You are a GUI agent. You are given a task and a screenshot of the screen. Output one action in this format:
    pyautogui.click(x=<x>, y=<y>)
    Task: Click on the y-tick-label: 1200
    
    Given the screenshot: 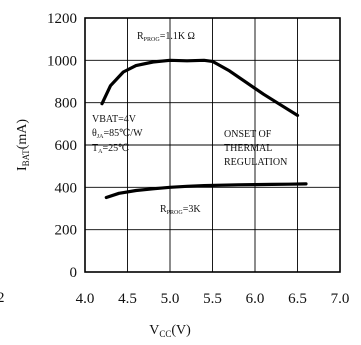 What is the action you would take?
    pyautogui.click(x=62, y=19)
    